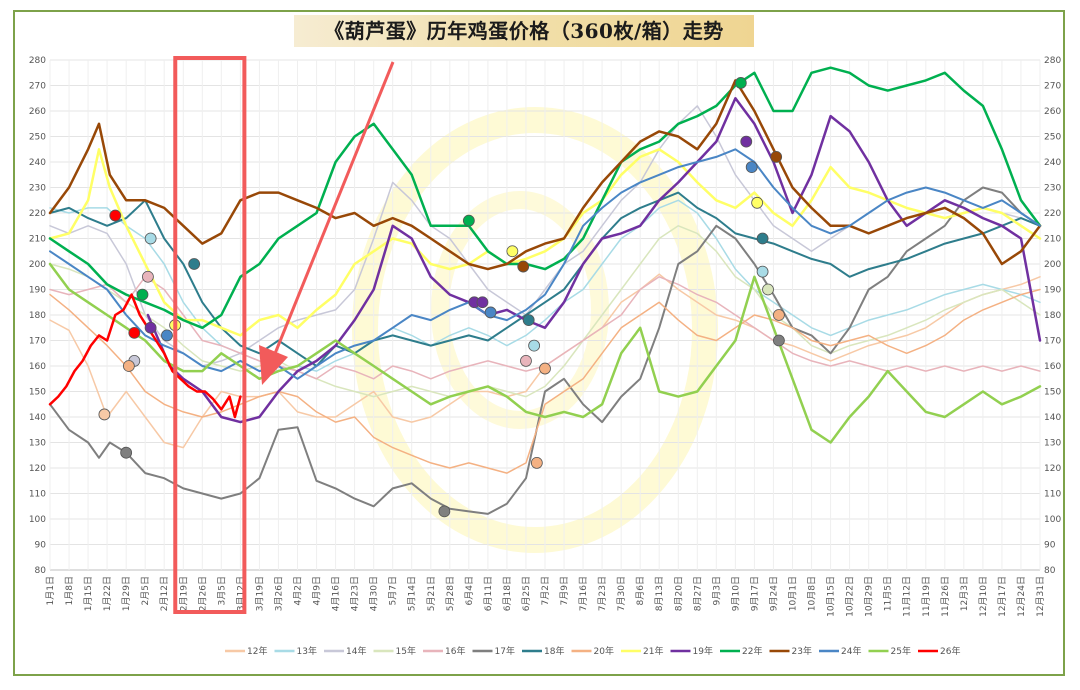  Describe the element at coordinates (888, 593) in the screenshot. I see `x-tick-label: 11月5日` at that location.